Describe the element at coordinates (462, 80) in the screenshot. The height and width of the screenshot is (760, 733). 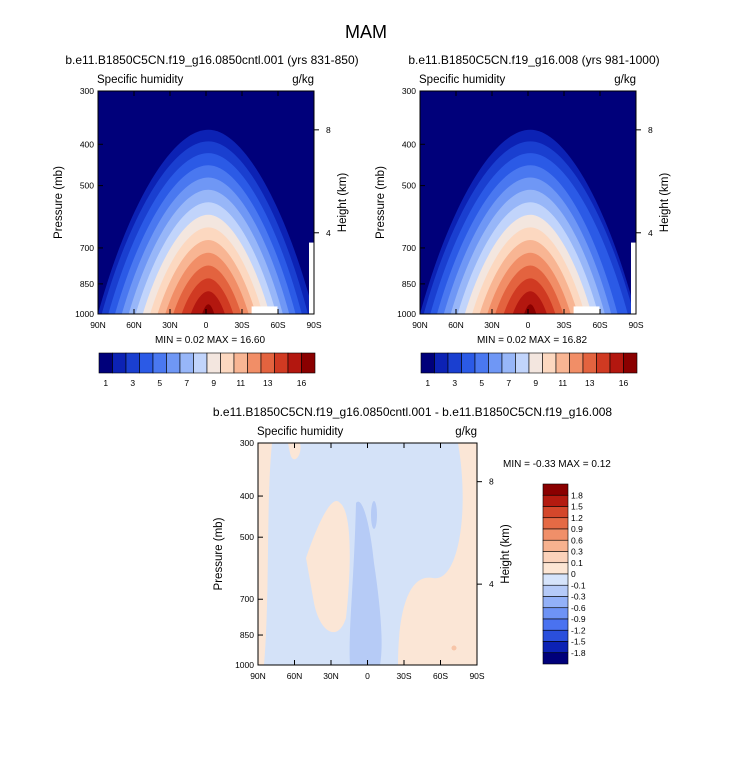
I see `panel-left-label: Specific humidity` at that location.